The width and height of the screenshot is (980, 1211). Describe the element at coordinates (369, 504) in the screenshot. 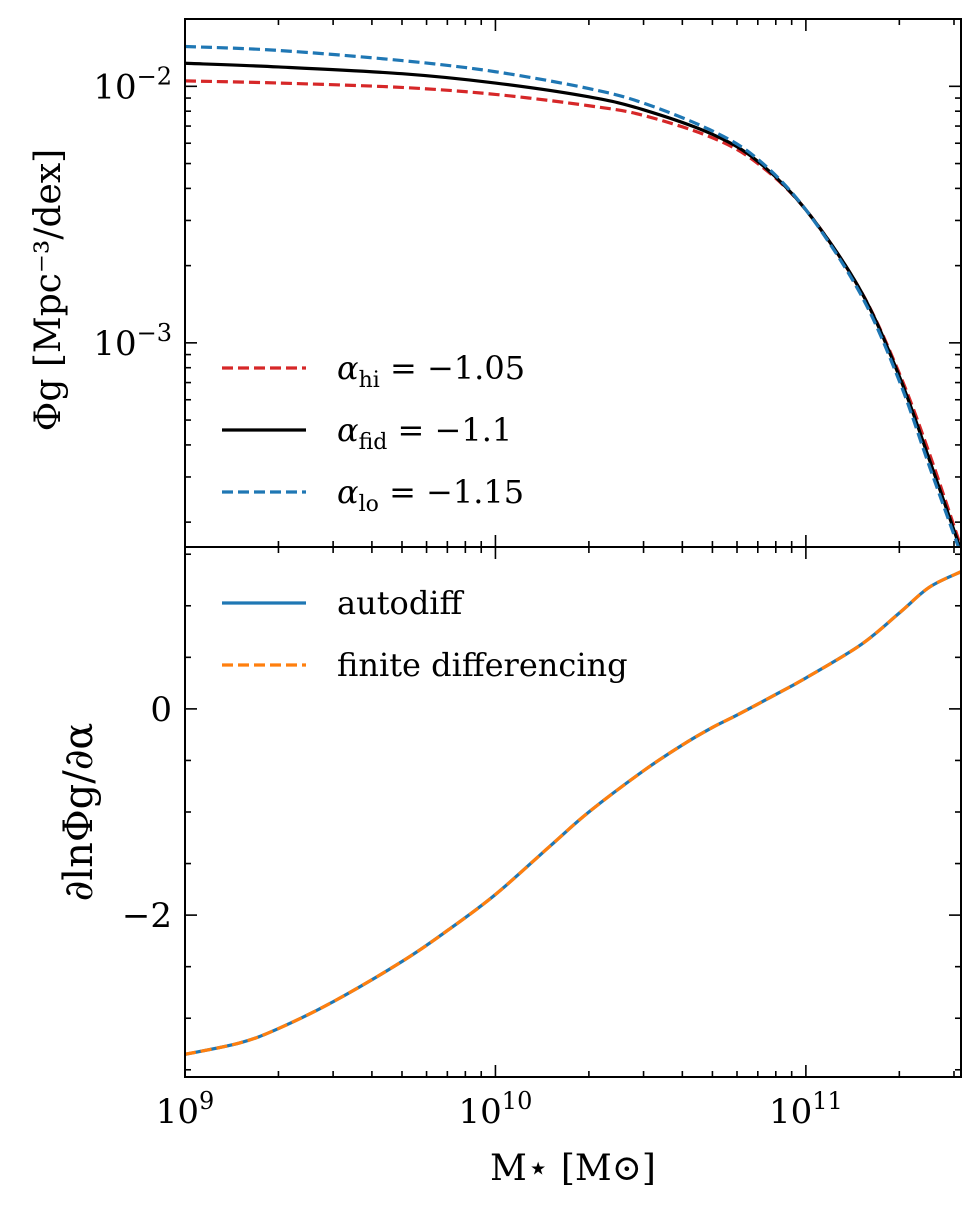

I see `legend-subscript: lo` at that location.